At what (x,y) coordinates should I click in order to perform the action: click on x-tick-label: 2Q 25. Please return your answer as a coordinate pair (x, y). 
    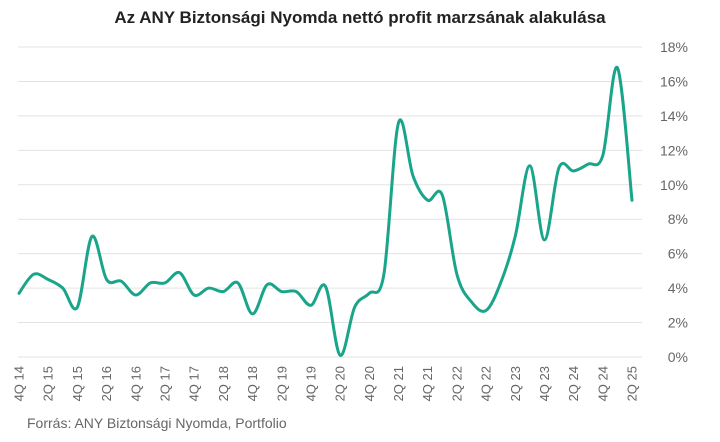
    Looking at the image, I should click on (632, 383).